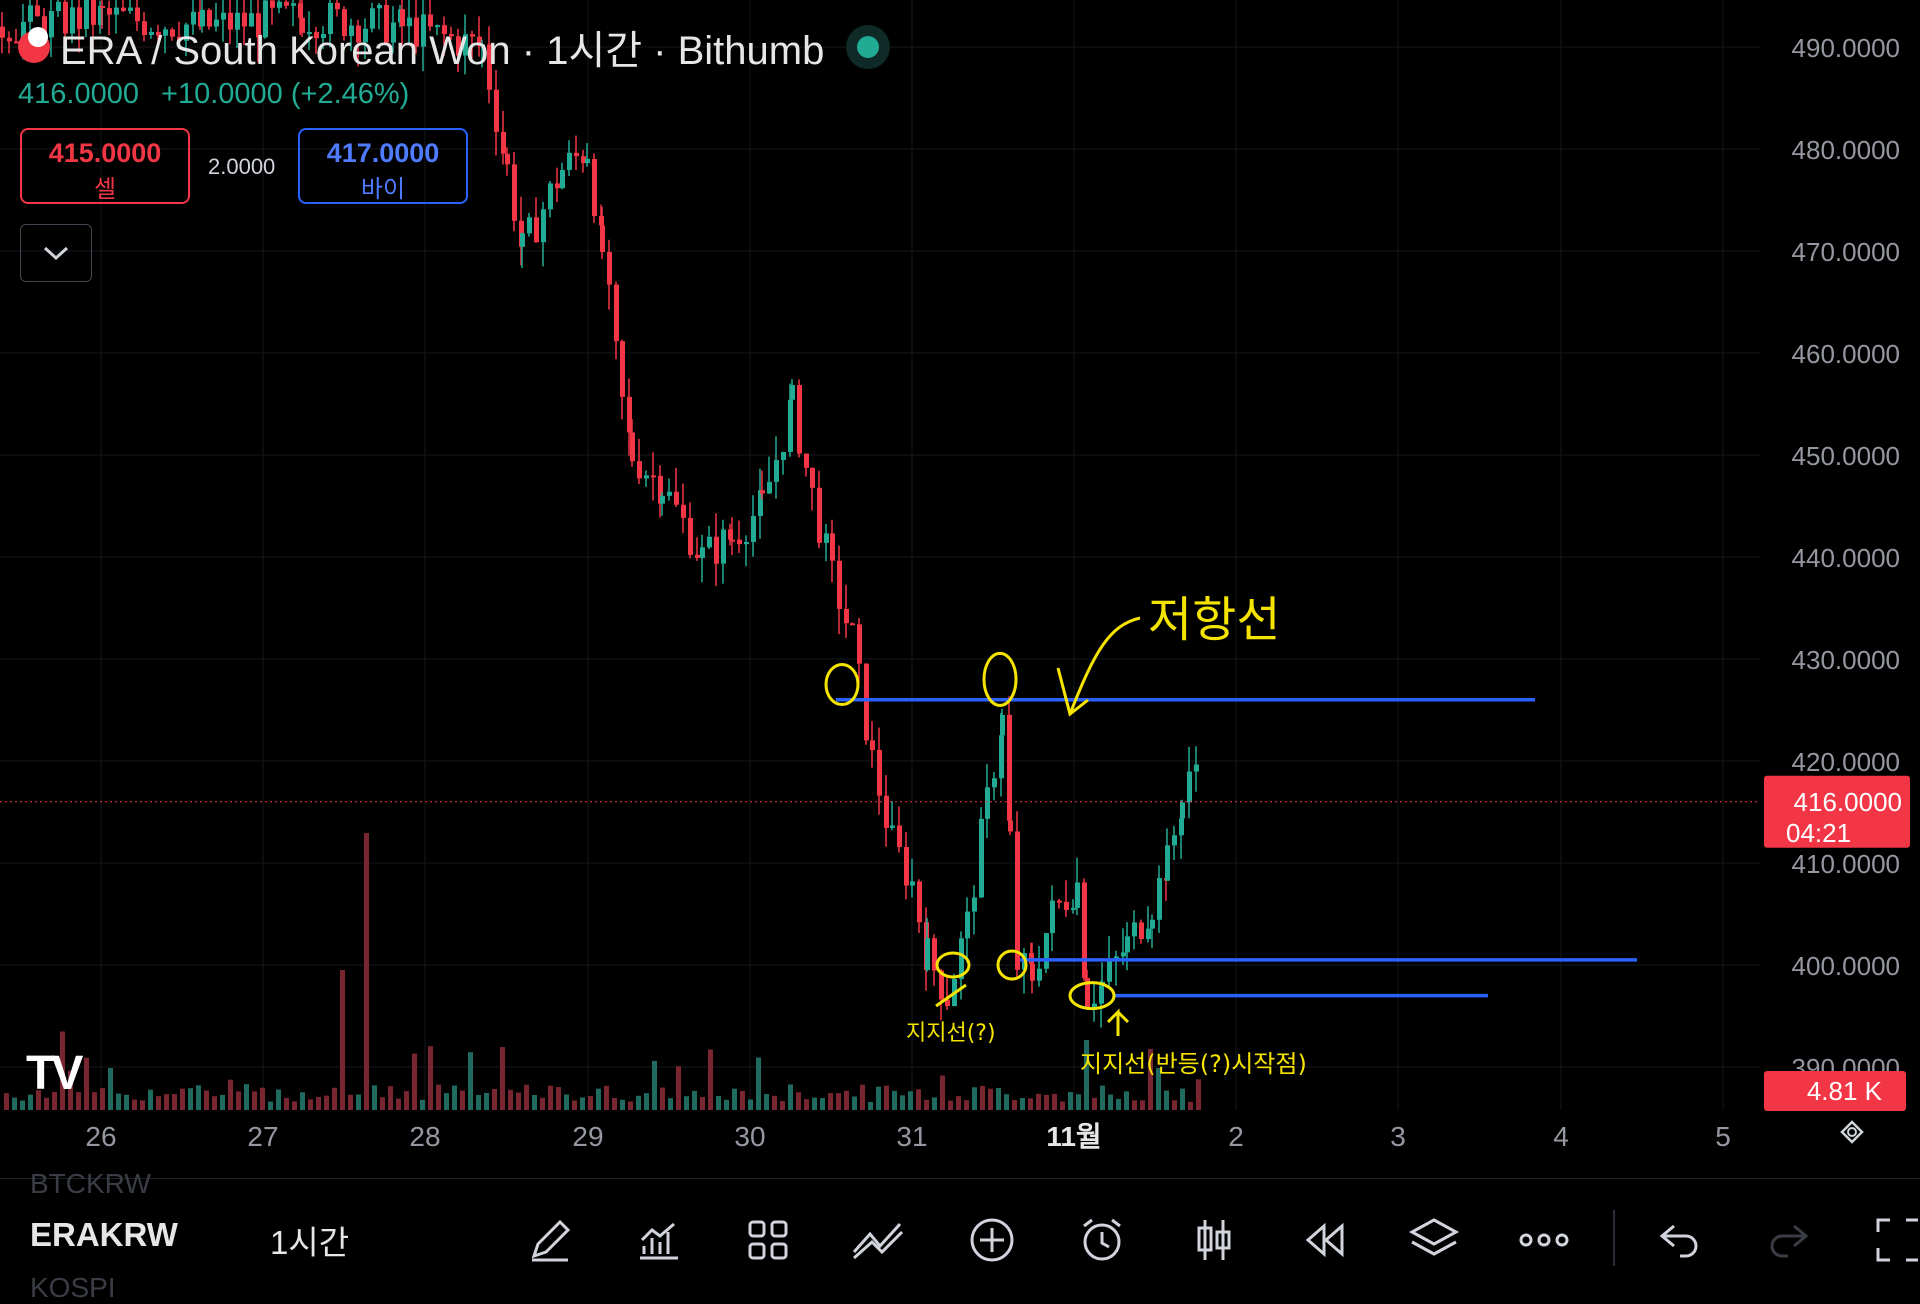  Describe the element at coordinates (105, 166) in the screenshot. I see `sell-button: 415.0000 셀` at that location.